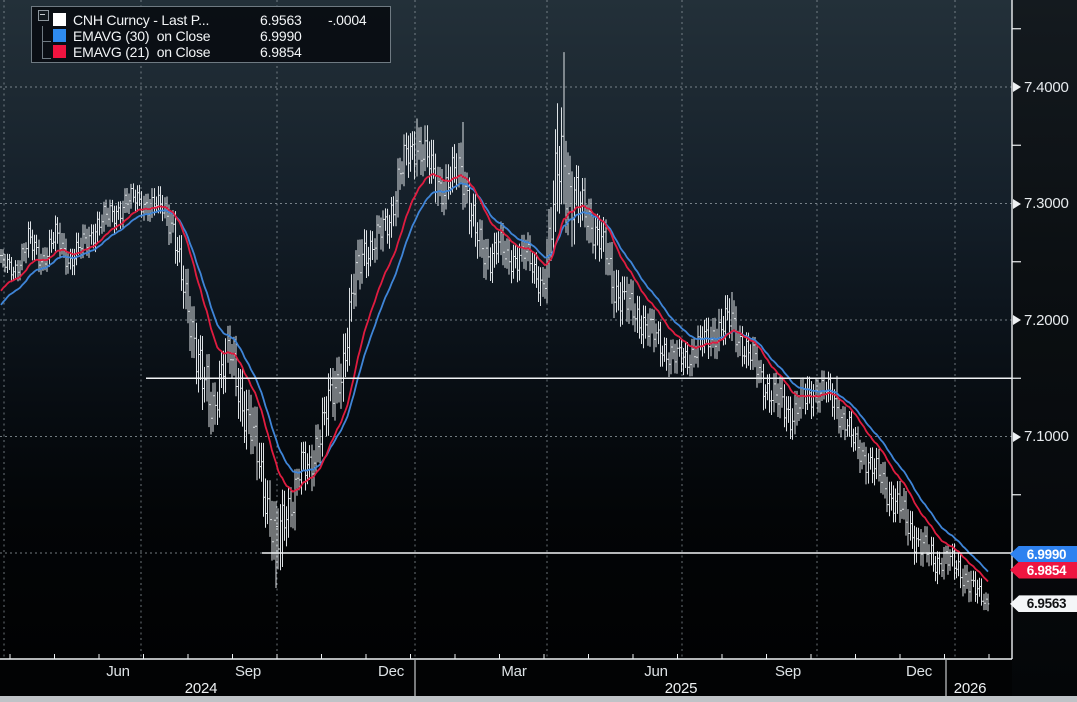 The image size is (1077, 702). Describe the element at coordinates (1043, 570) in the screenshot. I see `ema21-price-badge: 6.9854` at that location.